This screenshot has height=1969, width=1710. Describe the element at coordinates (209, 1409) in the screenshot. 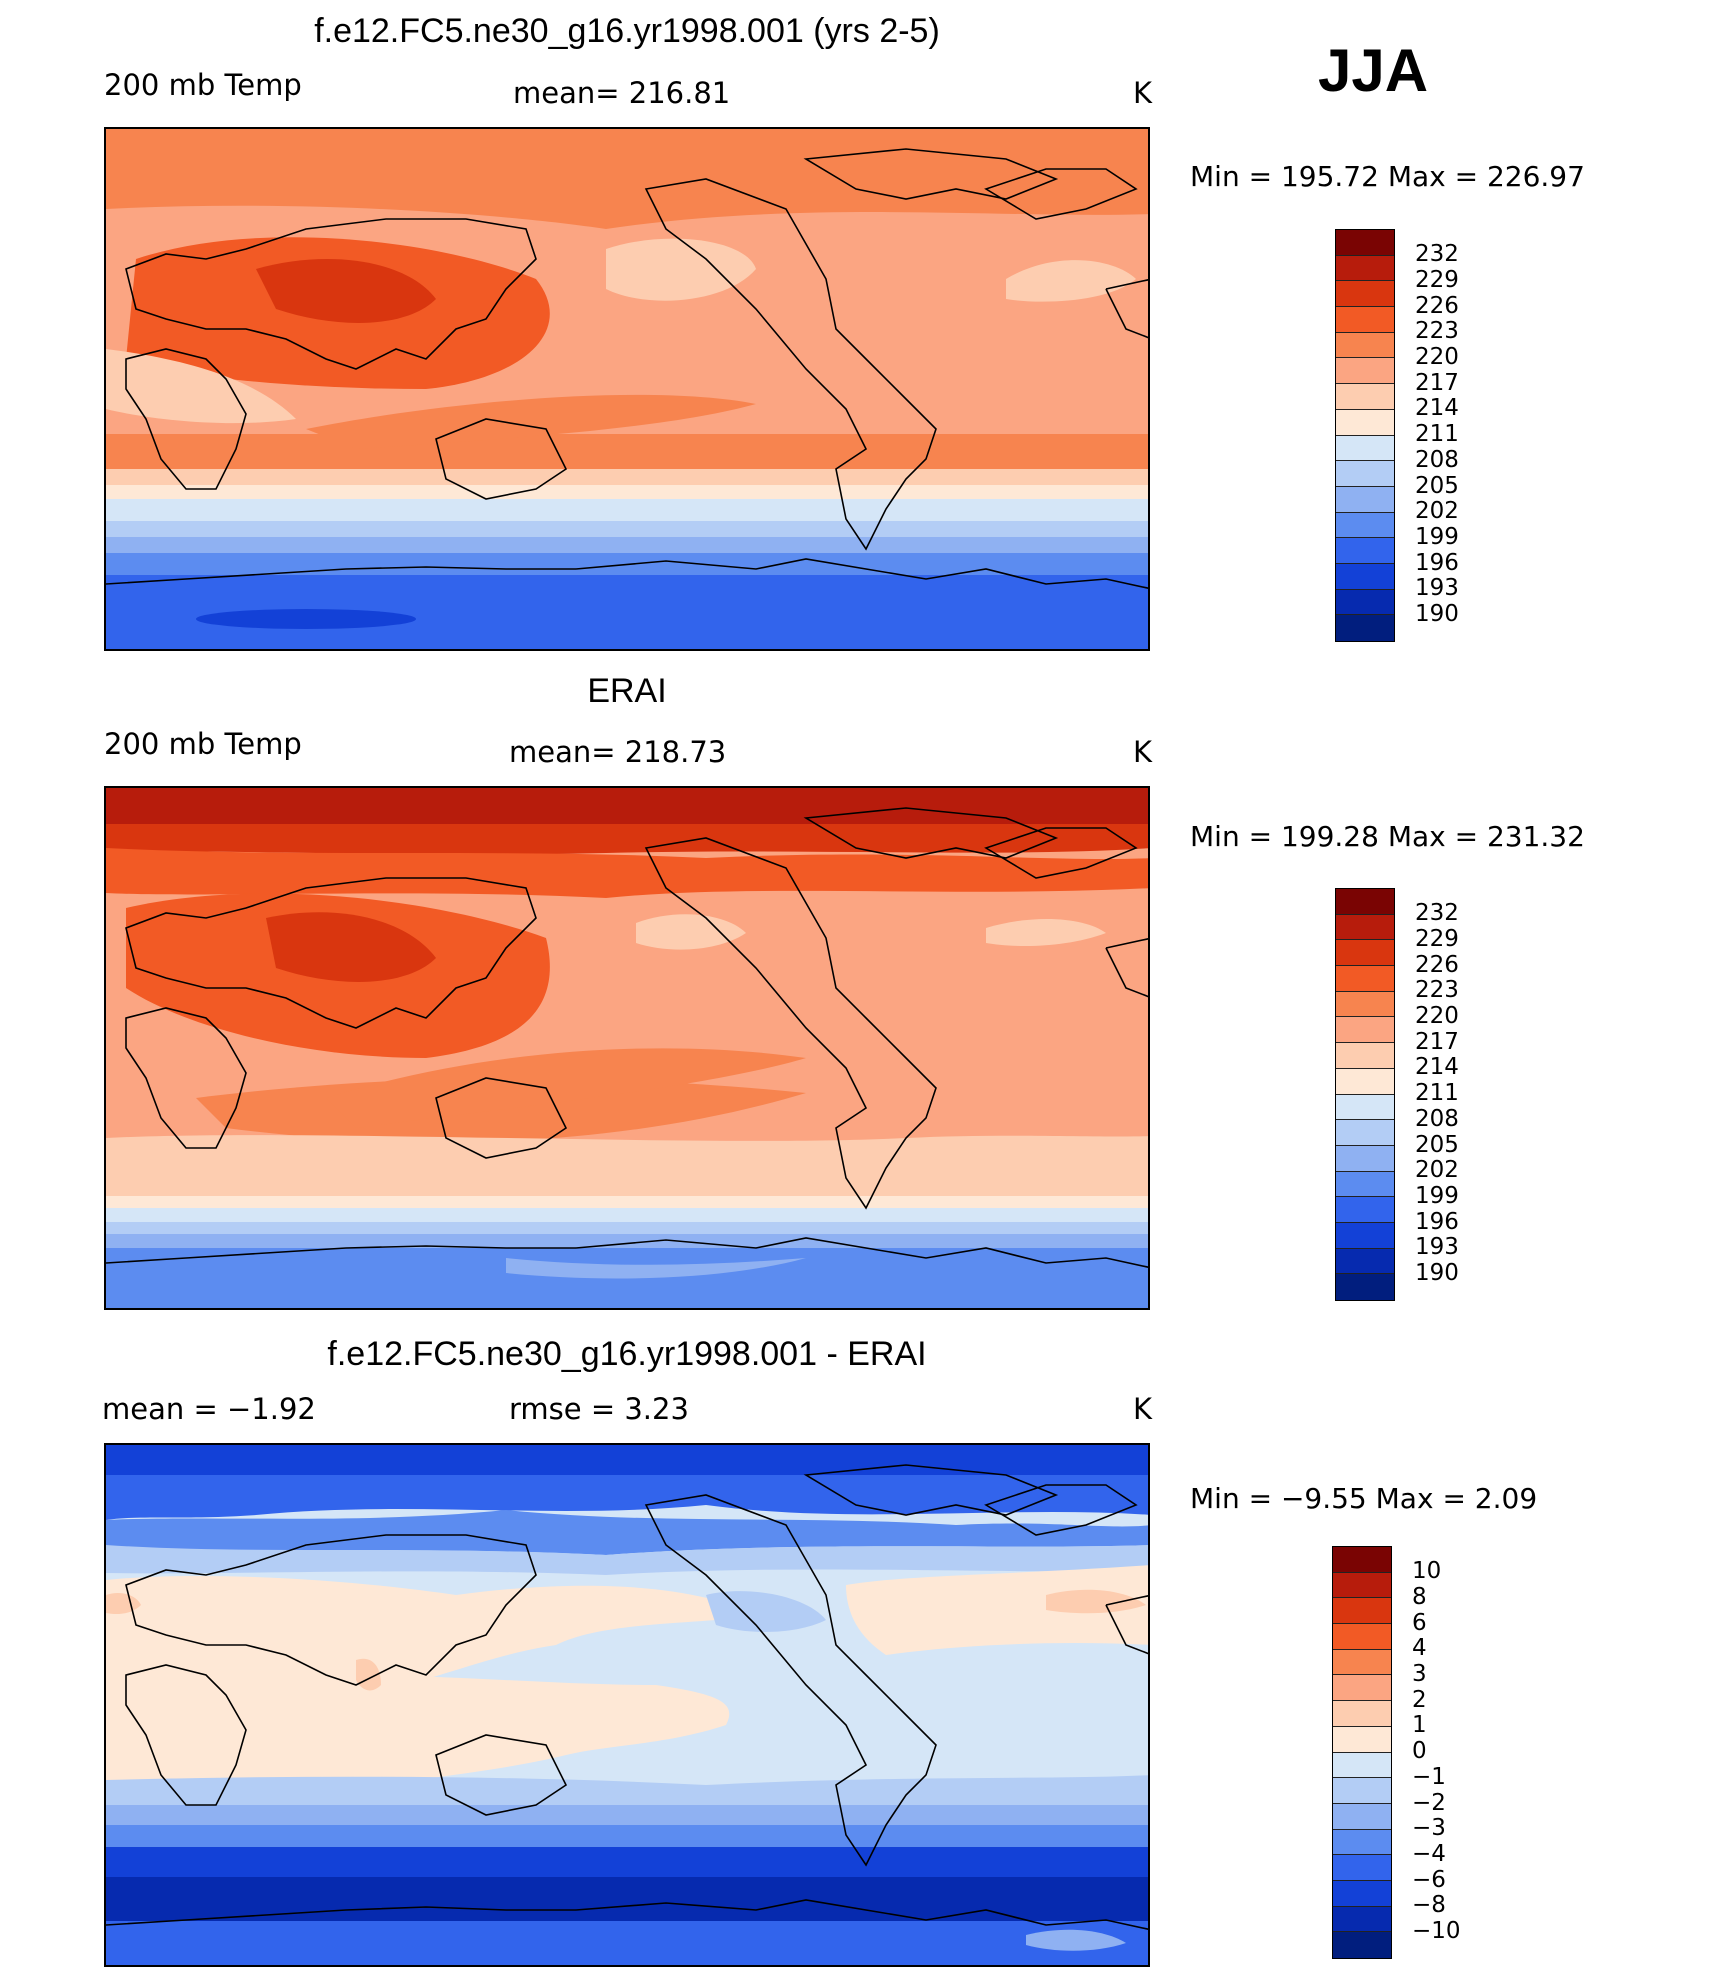

I see `panel3-mean-label: mean = −1.92` at that location.